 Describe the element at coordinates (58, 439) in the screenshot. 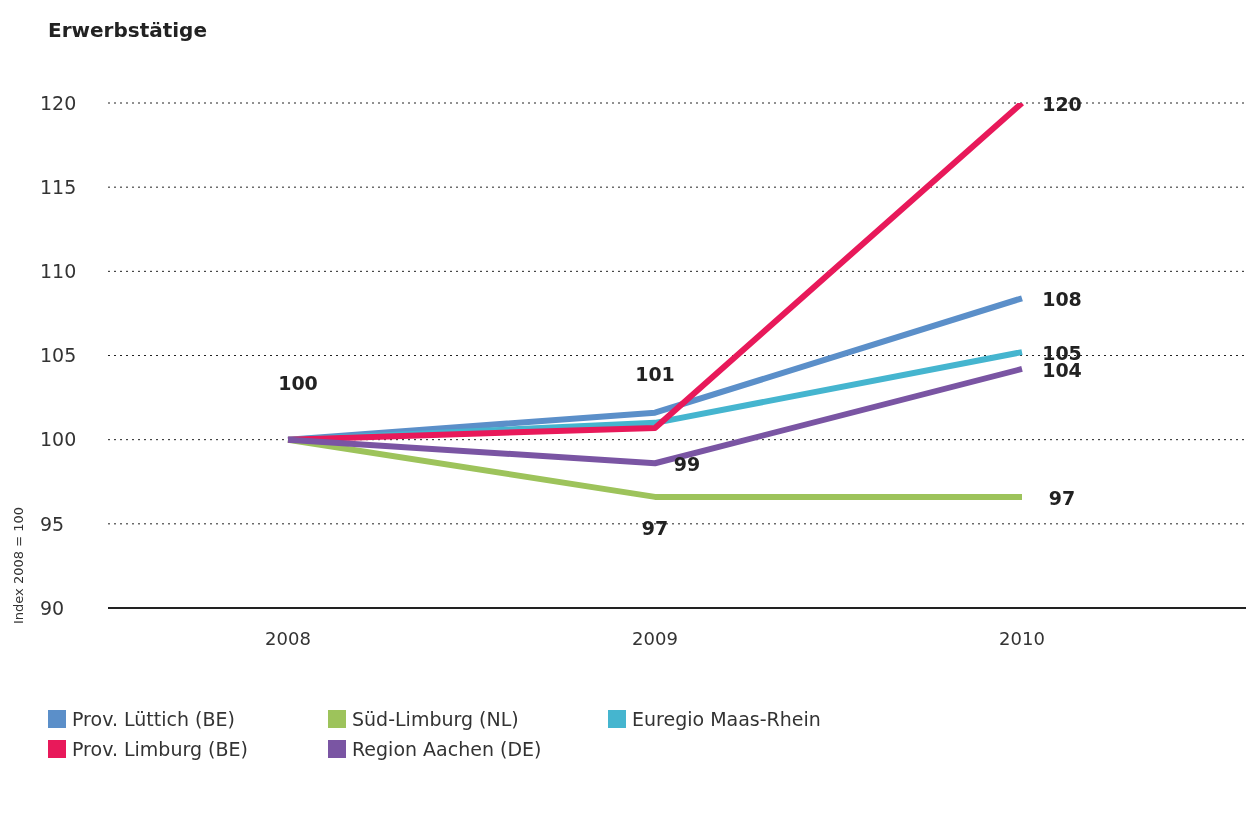

I see `y-tick-label: 100` at that location.